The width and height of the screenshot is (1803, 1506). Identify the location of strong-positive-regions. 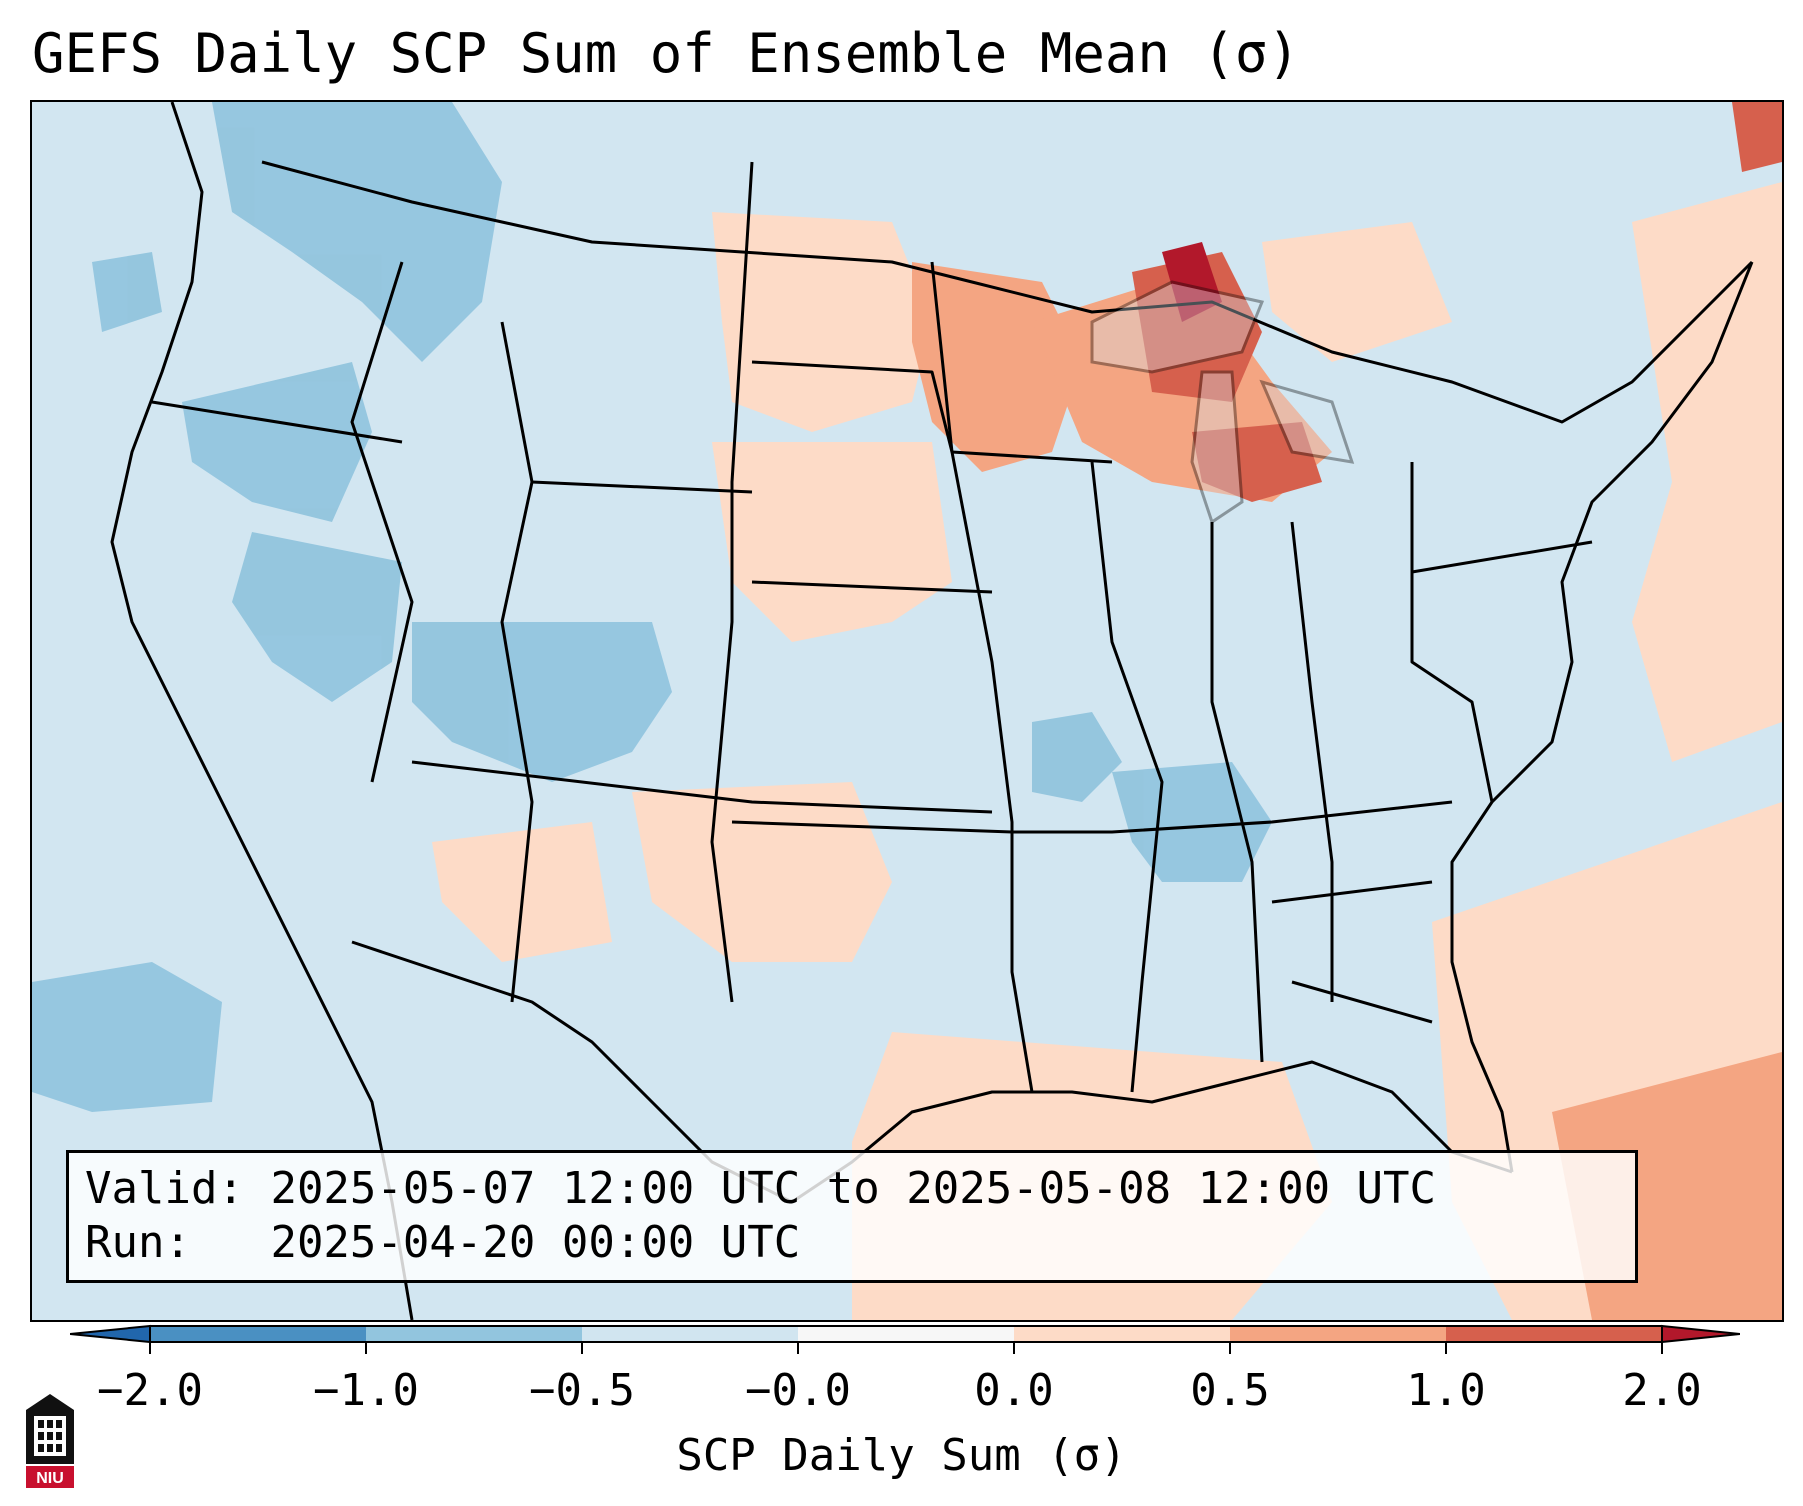
(1457, 302).